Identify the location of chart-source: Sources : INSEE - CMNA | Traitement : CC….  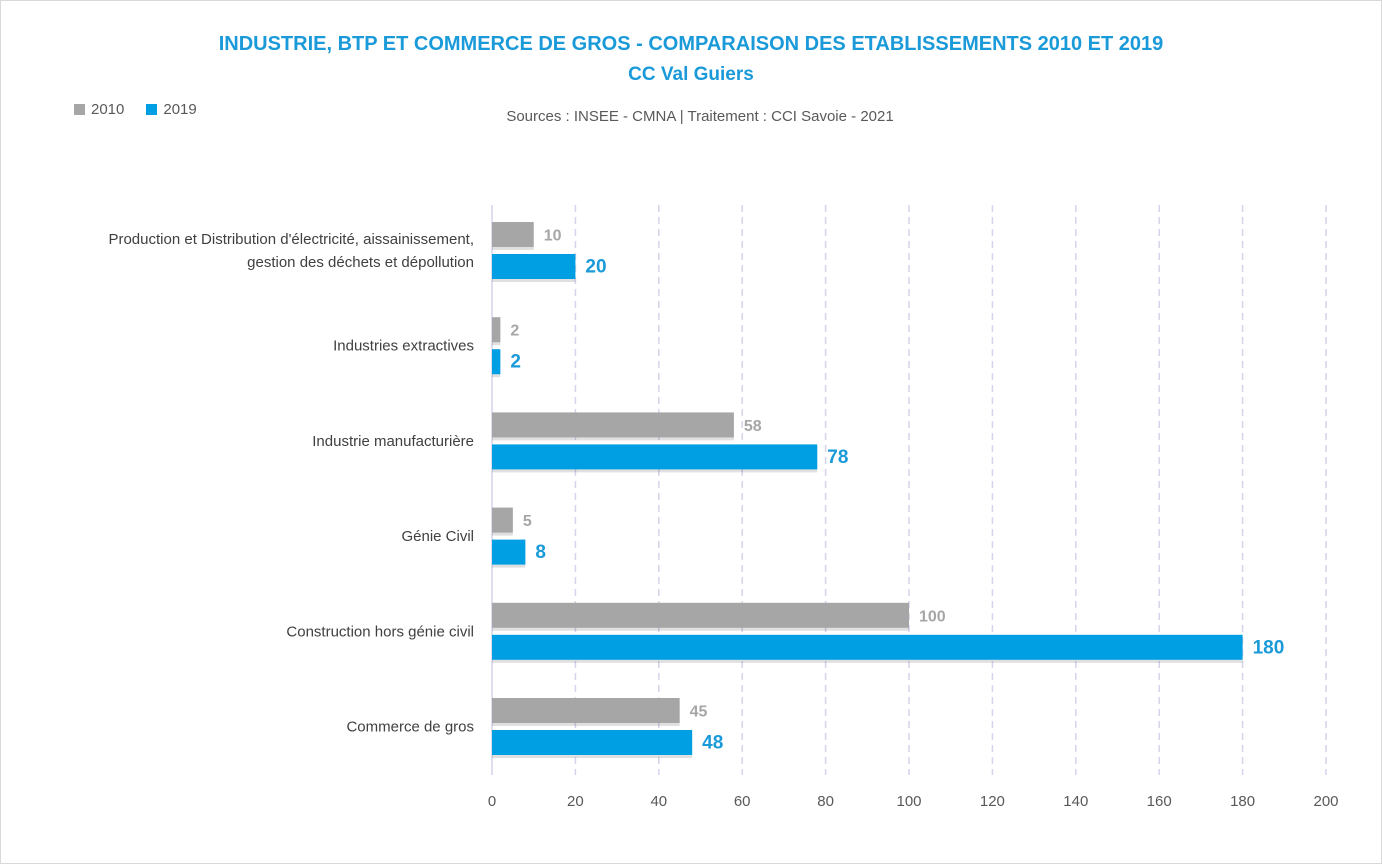
(700, 116).